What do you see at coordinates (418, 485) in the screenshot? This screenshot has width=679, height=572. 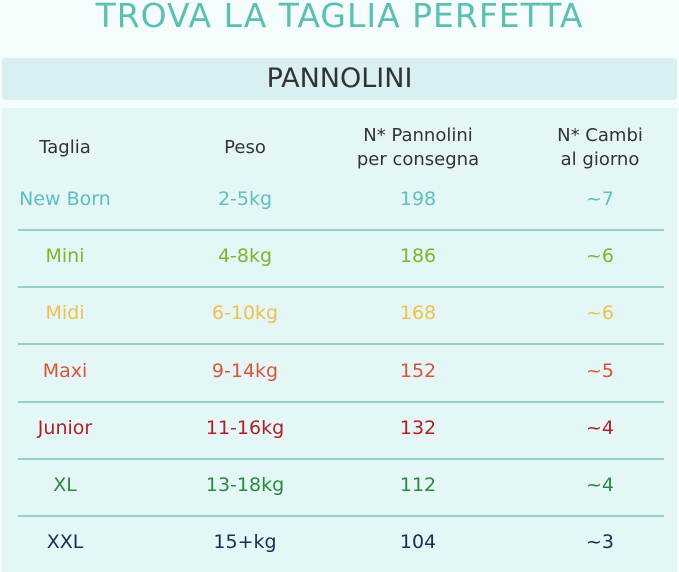 I see `table-cell-pannolini: 112` at bounding box center [418, 485].